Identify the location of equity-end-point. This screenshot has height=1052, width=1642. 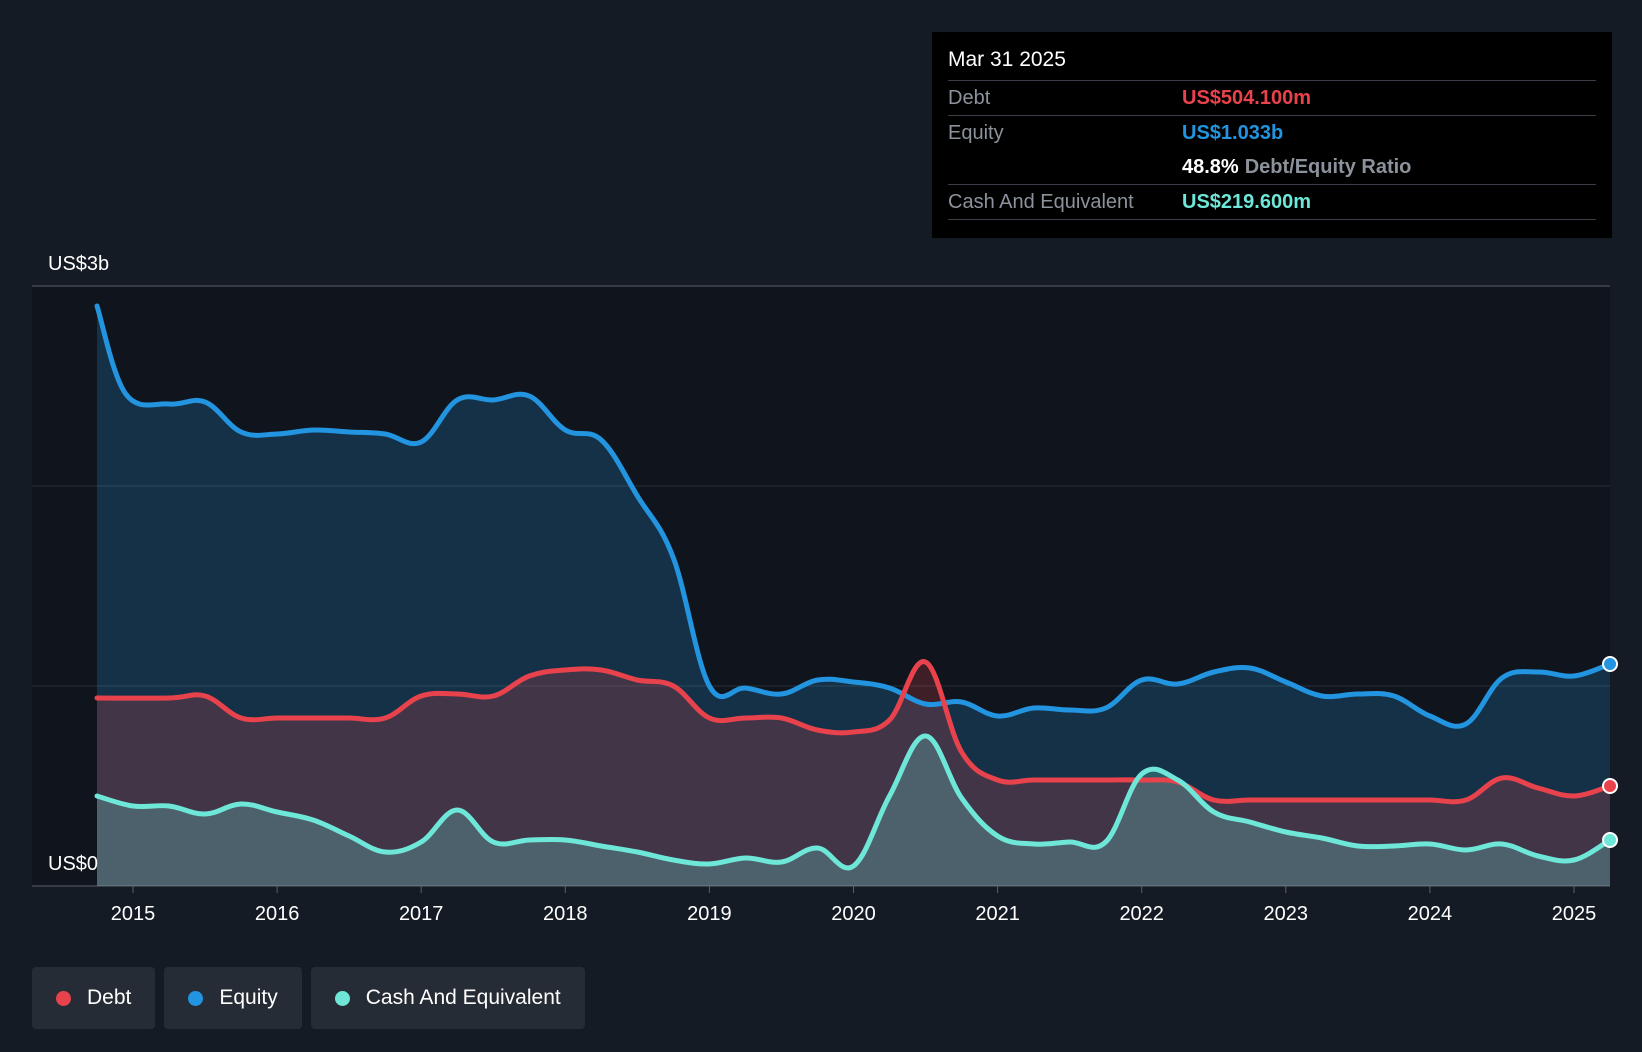
(1610, 664).